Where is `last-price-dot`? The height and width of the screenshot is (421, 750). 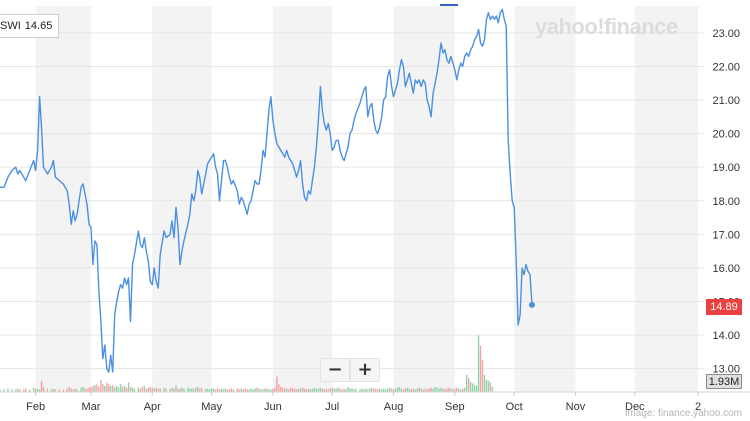 last-price-dot is located at coordinates (531, 304).